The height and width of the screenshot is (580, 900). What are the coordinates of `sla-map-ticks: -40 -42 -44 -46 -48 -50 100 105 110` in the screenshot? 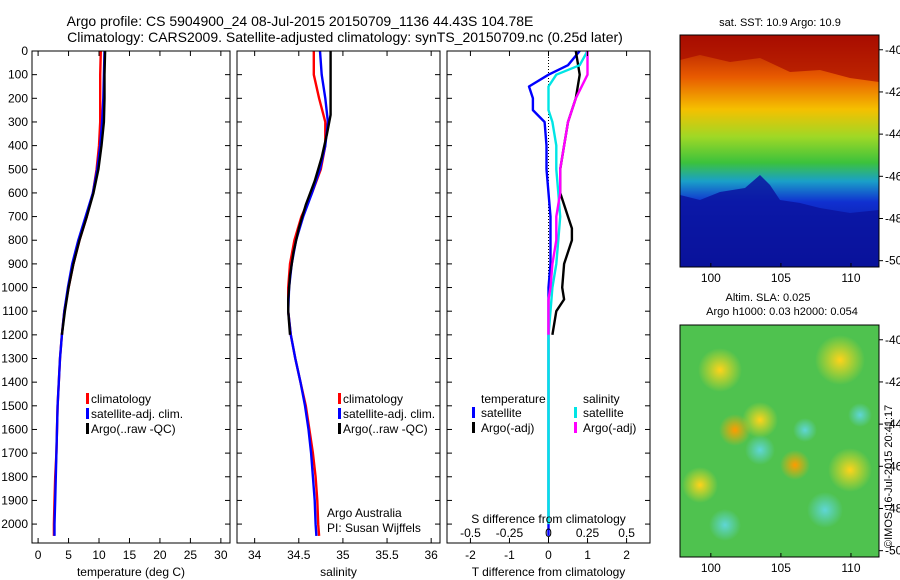 It's located at (800, 454).